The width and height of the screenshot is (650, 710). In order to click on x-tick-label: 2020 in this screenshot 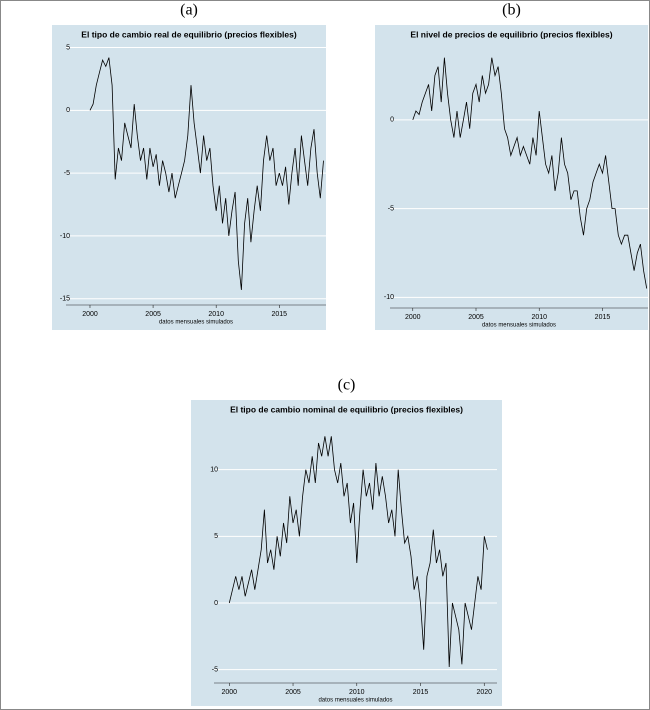, I will do `click(484, 692)`.